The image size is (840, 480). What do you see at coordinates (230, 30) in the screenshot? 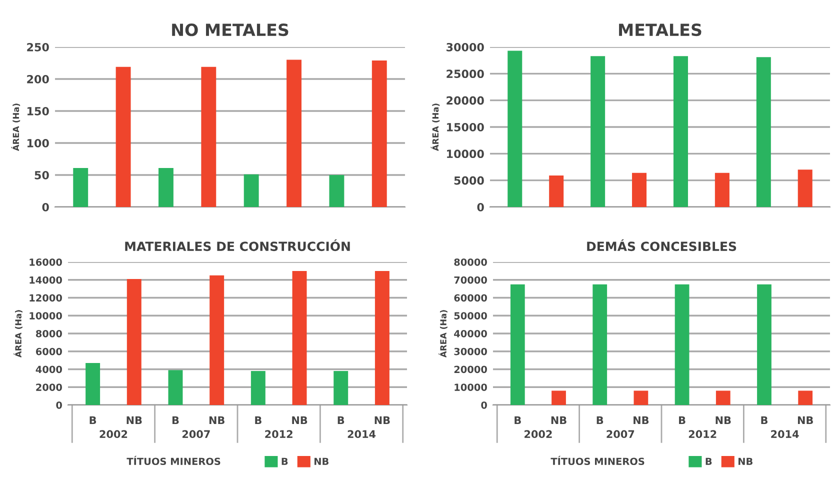
I see `chart-title: NO METALES` at bounding box center [230, 30].